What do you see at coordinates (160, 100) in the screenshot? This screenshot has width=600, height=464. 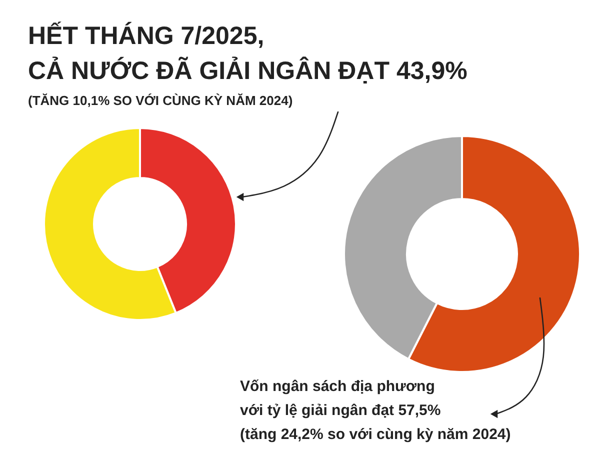 I see `chart-subtitle: (TĂNG 10,1% SO VỚI CÙNG KỲ NĂM 2024)` at bounding box center [160, 100].